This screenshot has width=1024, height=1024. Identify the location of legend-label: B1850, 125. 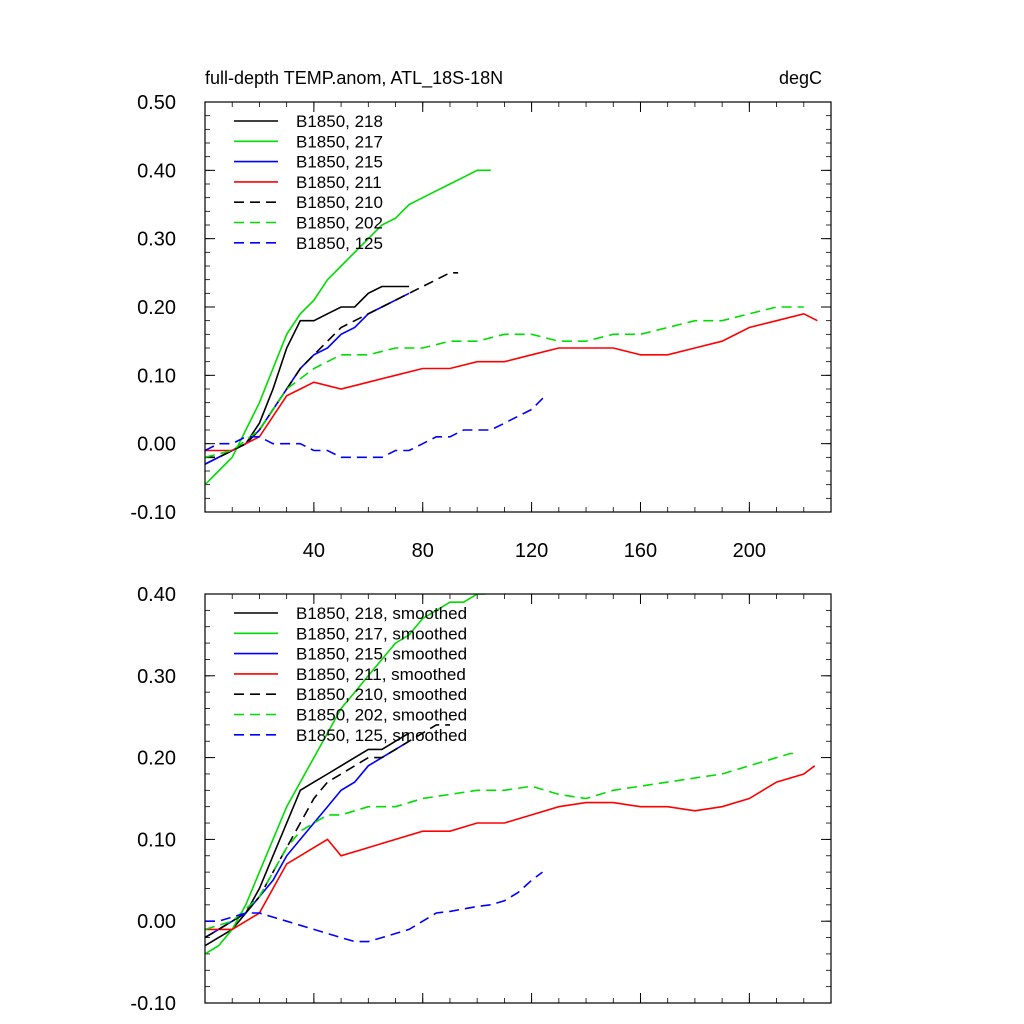
(339, 243).